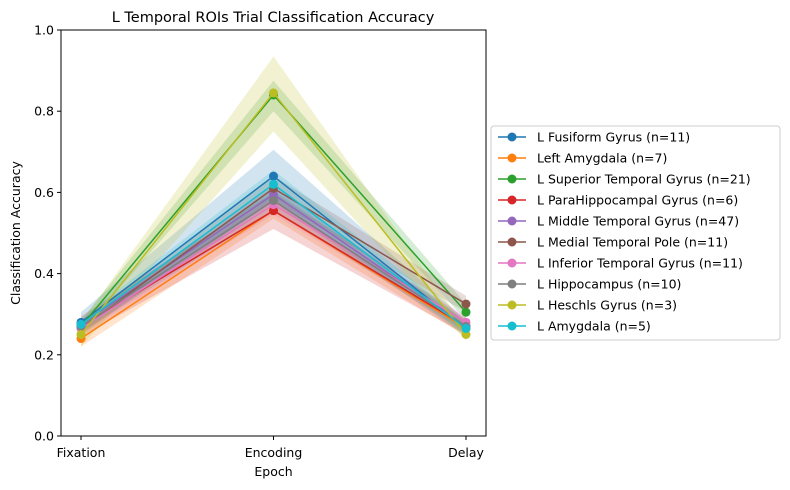 The width and height of the screenshot is (790, 490). I want to click on x-tick-label-2: Delay, so click(466, 452).